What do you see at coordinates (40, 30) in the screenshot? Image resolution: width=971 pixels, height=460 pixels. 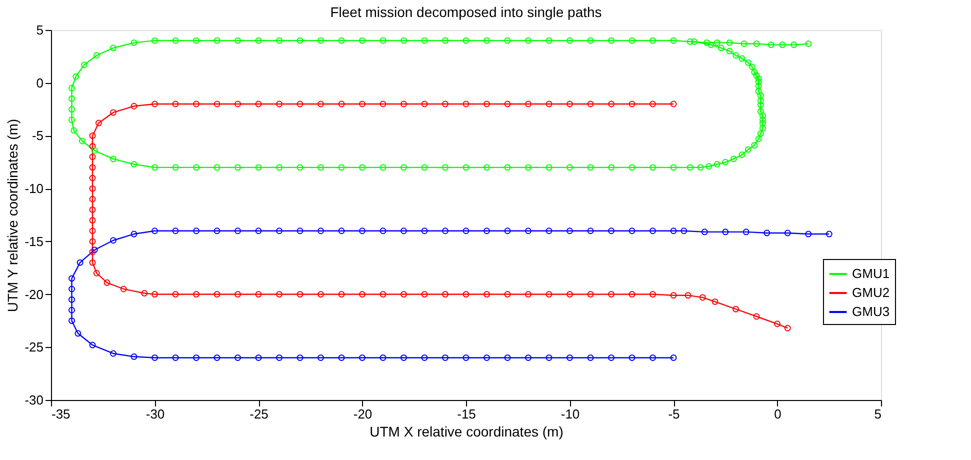 I see `y-tick-label: 5` at bounding box center [40, 30].